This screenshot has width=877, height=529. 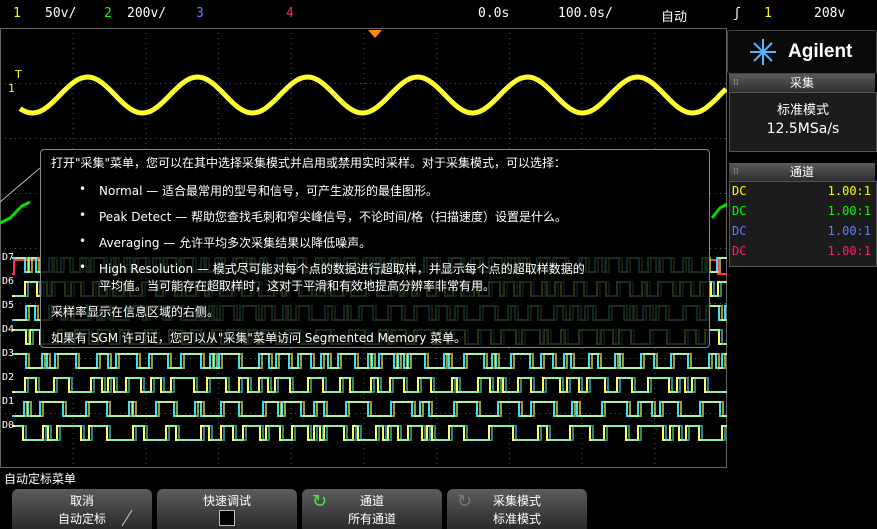 I want to click on ch1-sine-trace, so click(x=373, y=95).